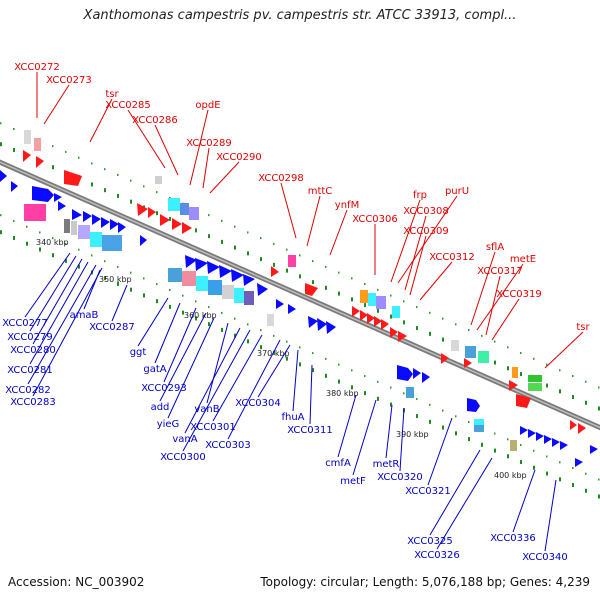 Image resolution: width=600 pixels, height=600 pixels. What do you see at coordinates (33, 350) in the screenshot?
I see `gene-label-lower: XCC0280` at bounding box center [33, 350].